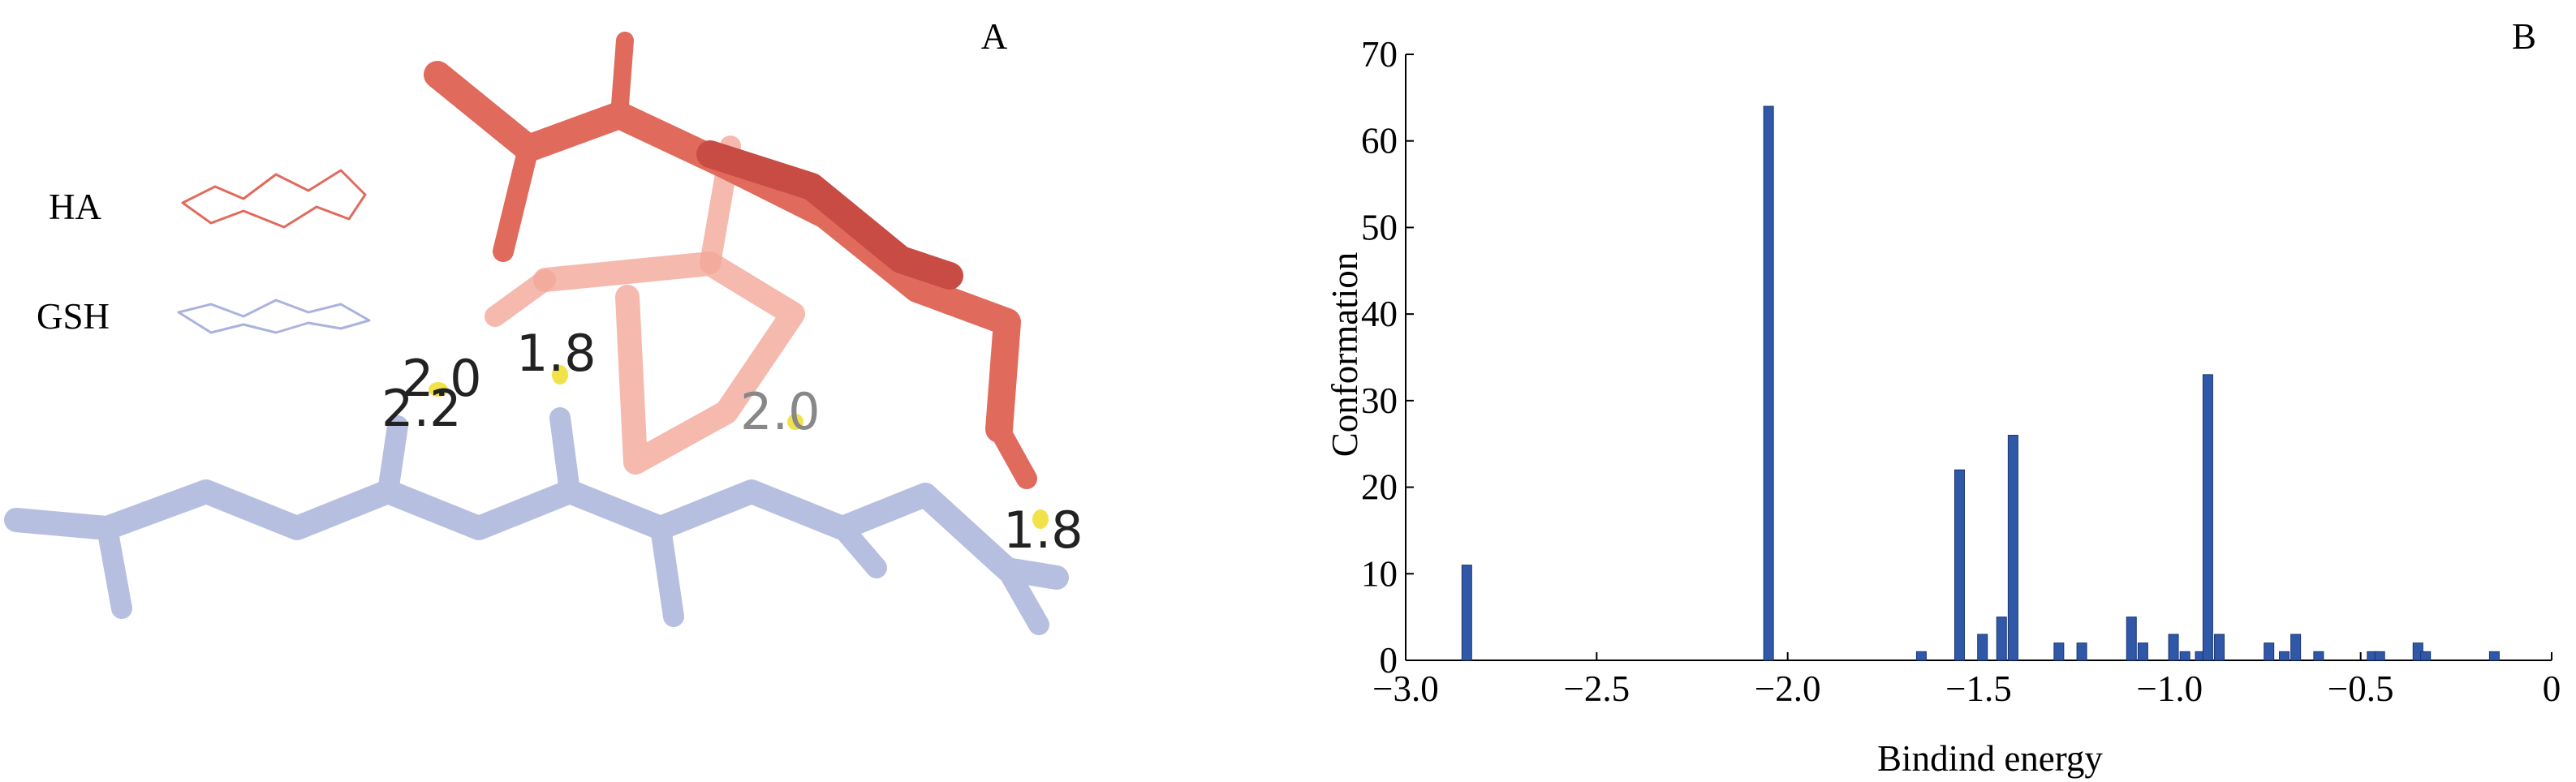 The image size is (2576, 782). Describe the element at coordinates (669, 363) in the screenshot. I see `ha-ring-back` at that location.